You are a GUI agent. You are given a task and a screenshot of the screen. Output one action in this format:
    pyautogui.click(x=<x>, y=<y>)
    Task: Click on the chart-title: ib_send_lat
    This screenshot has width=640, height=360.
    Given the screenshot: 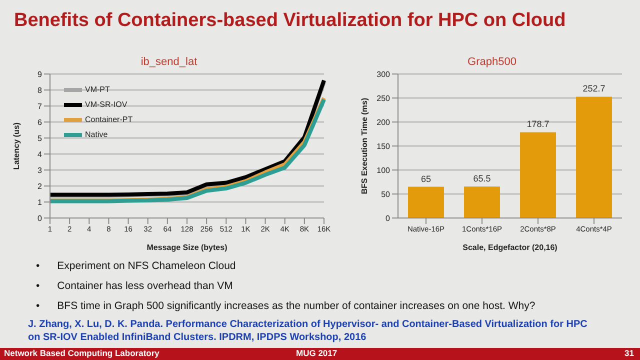 What is the action you would take?
    pyautogui.click(x=169, y=63)
    